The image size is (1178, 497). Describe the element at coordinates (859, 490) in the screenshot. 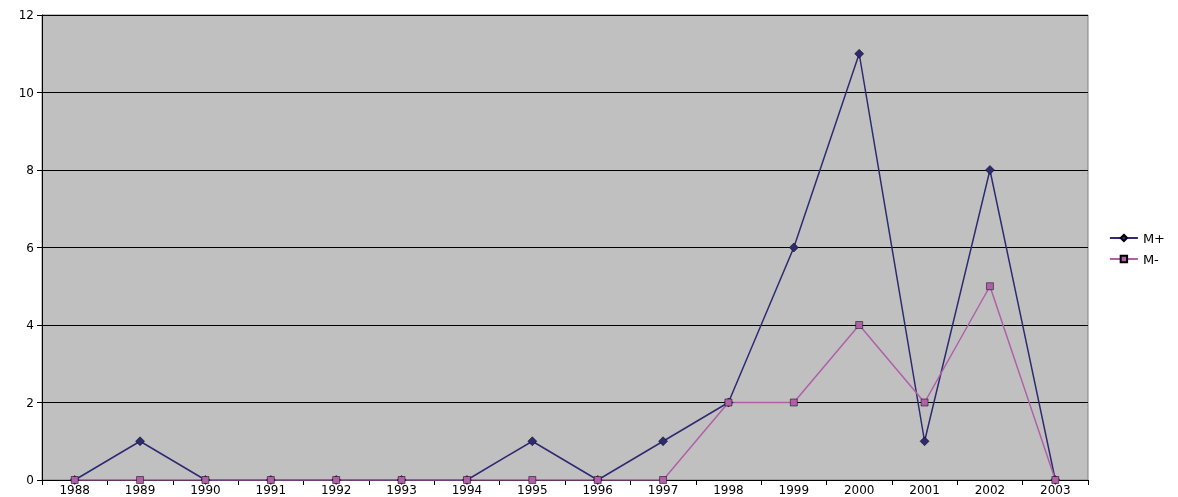

I see `x-tick-label: 2000` at that location.